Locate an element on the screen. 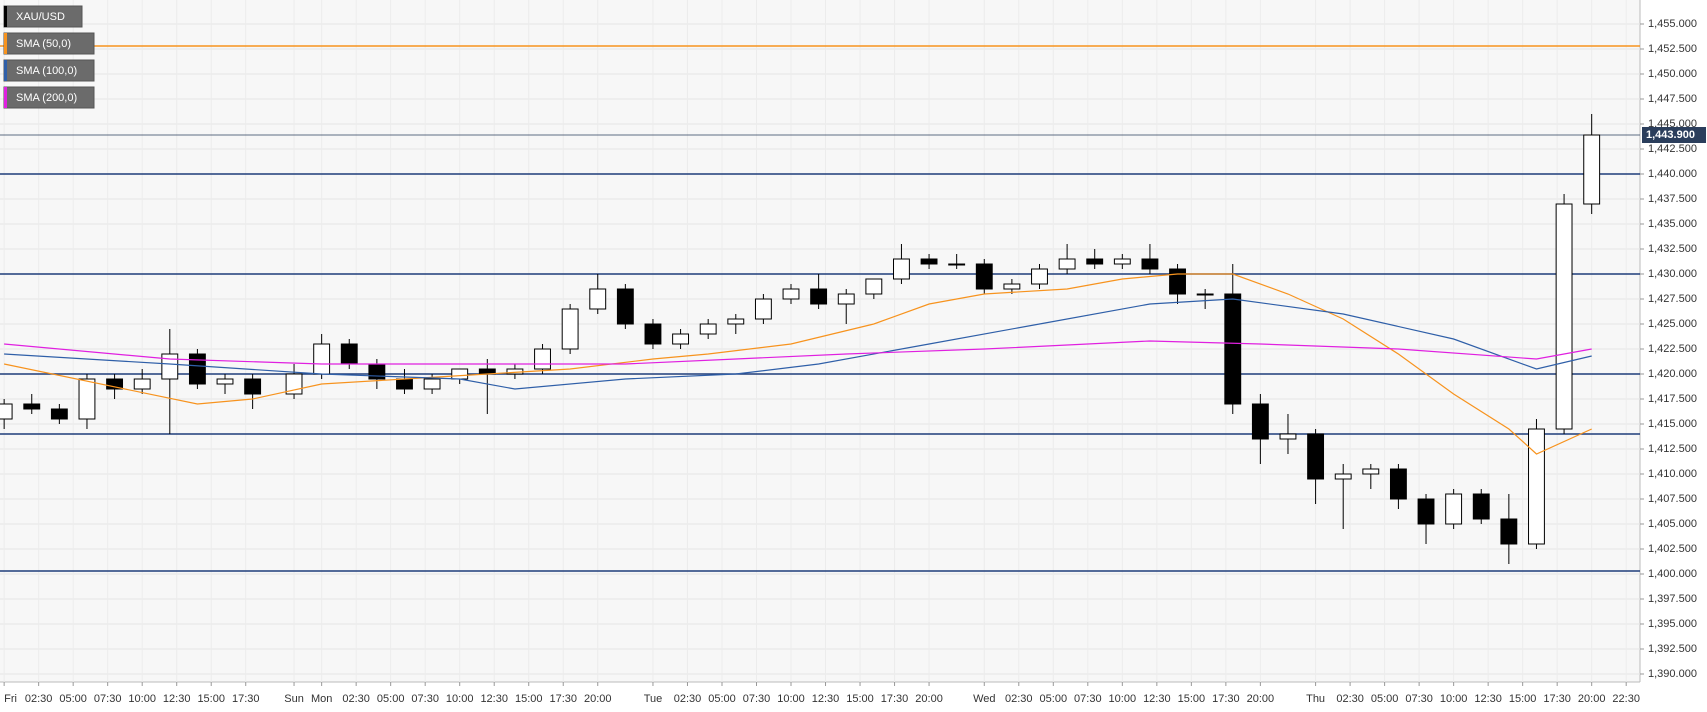 Image resolution: width=1707 pixels, height=712 pixels. y-tick-label: 1,410.000 is located at coordinates (1672, 474).